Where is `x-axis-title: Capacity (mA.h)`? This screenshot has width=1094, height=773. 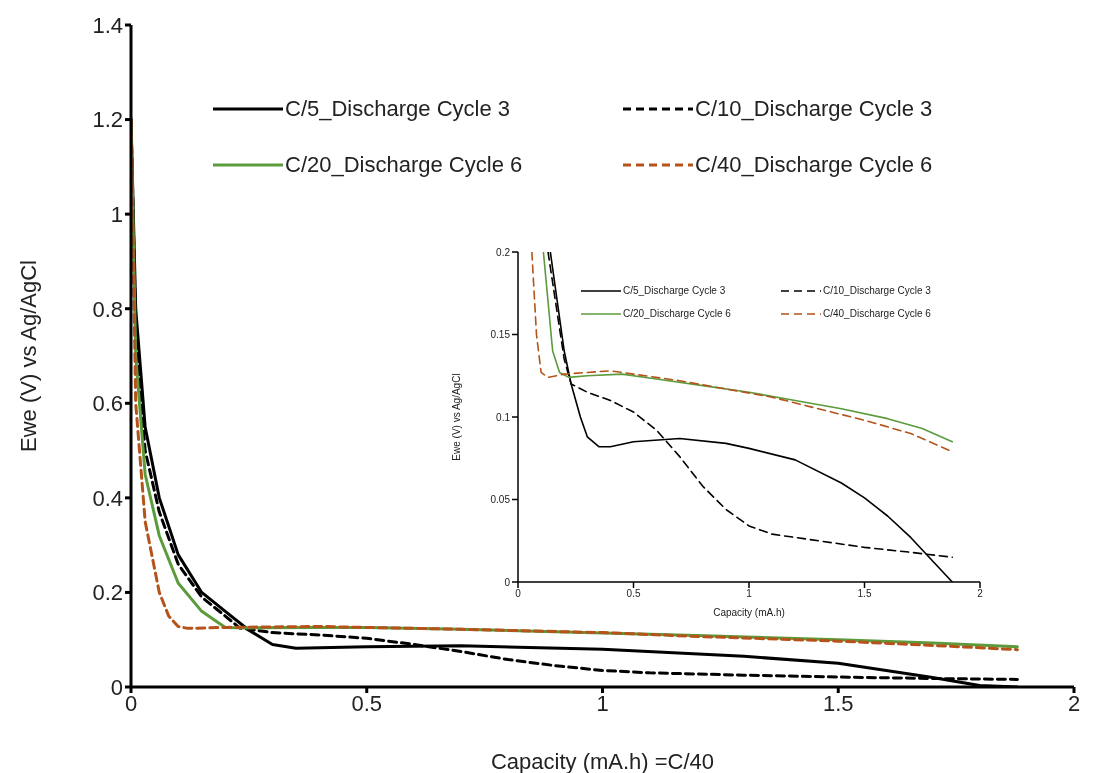 x-axis-title: Capacity (mA.h) is located at coordinates (749, 612).